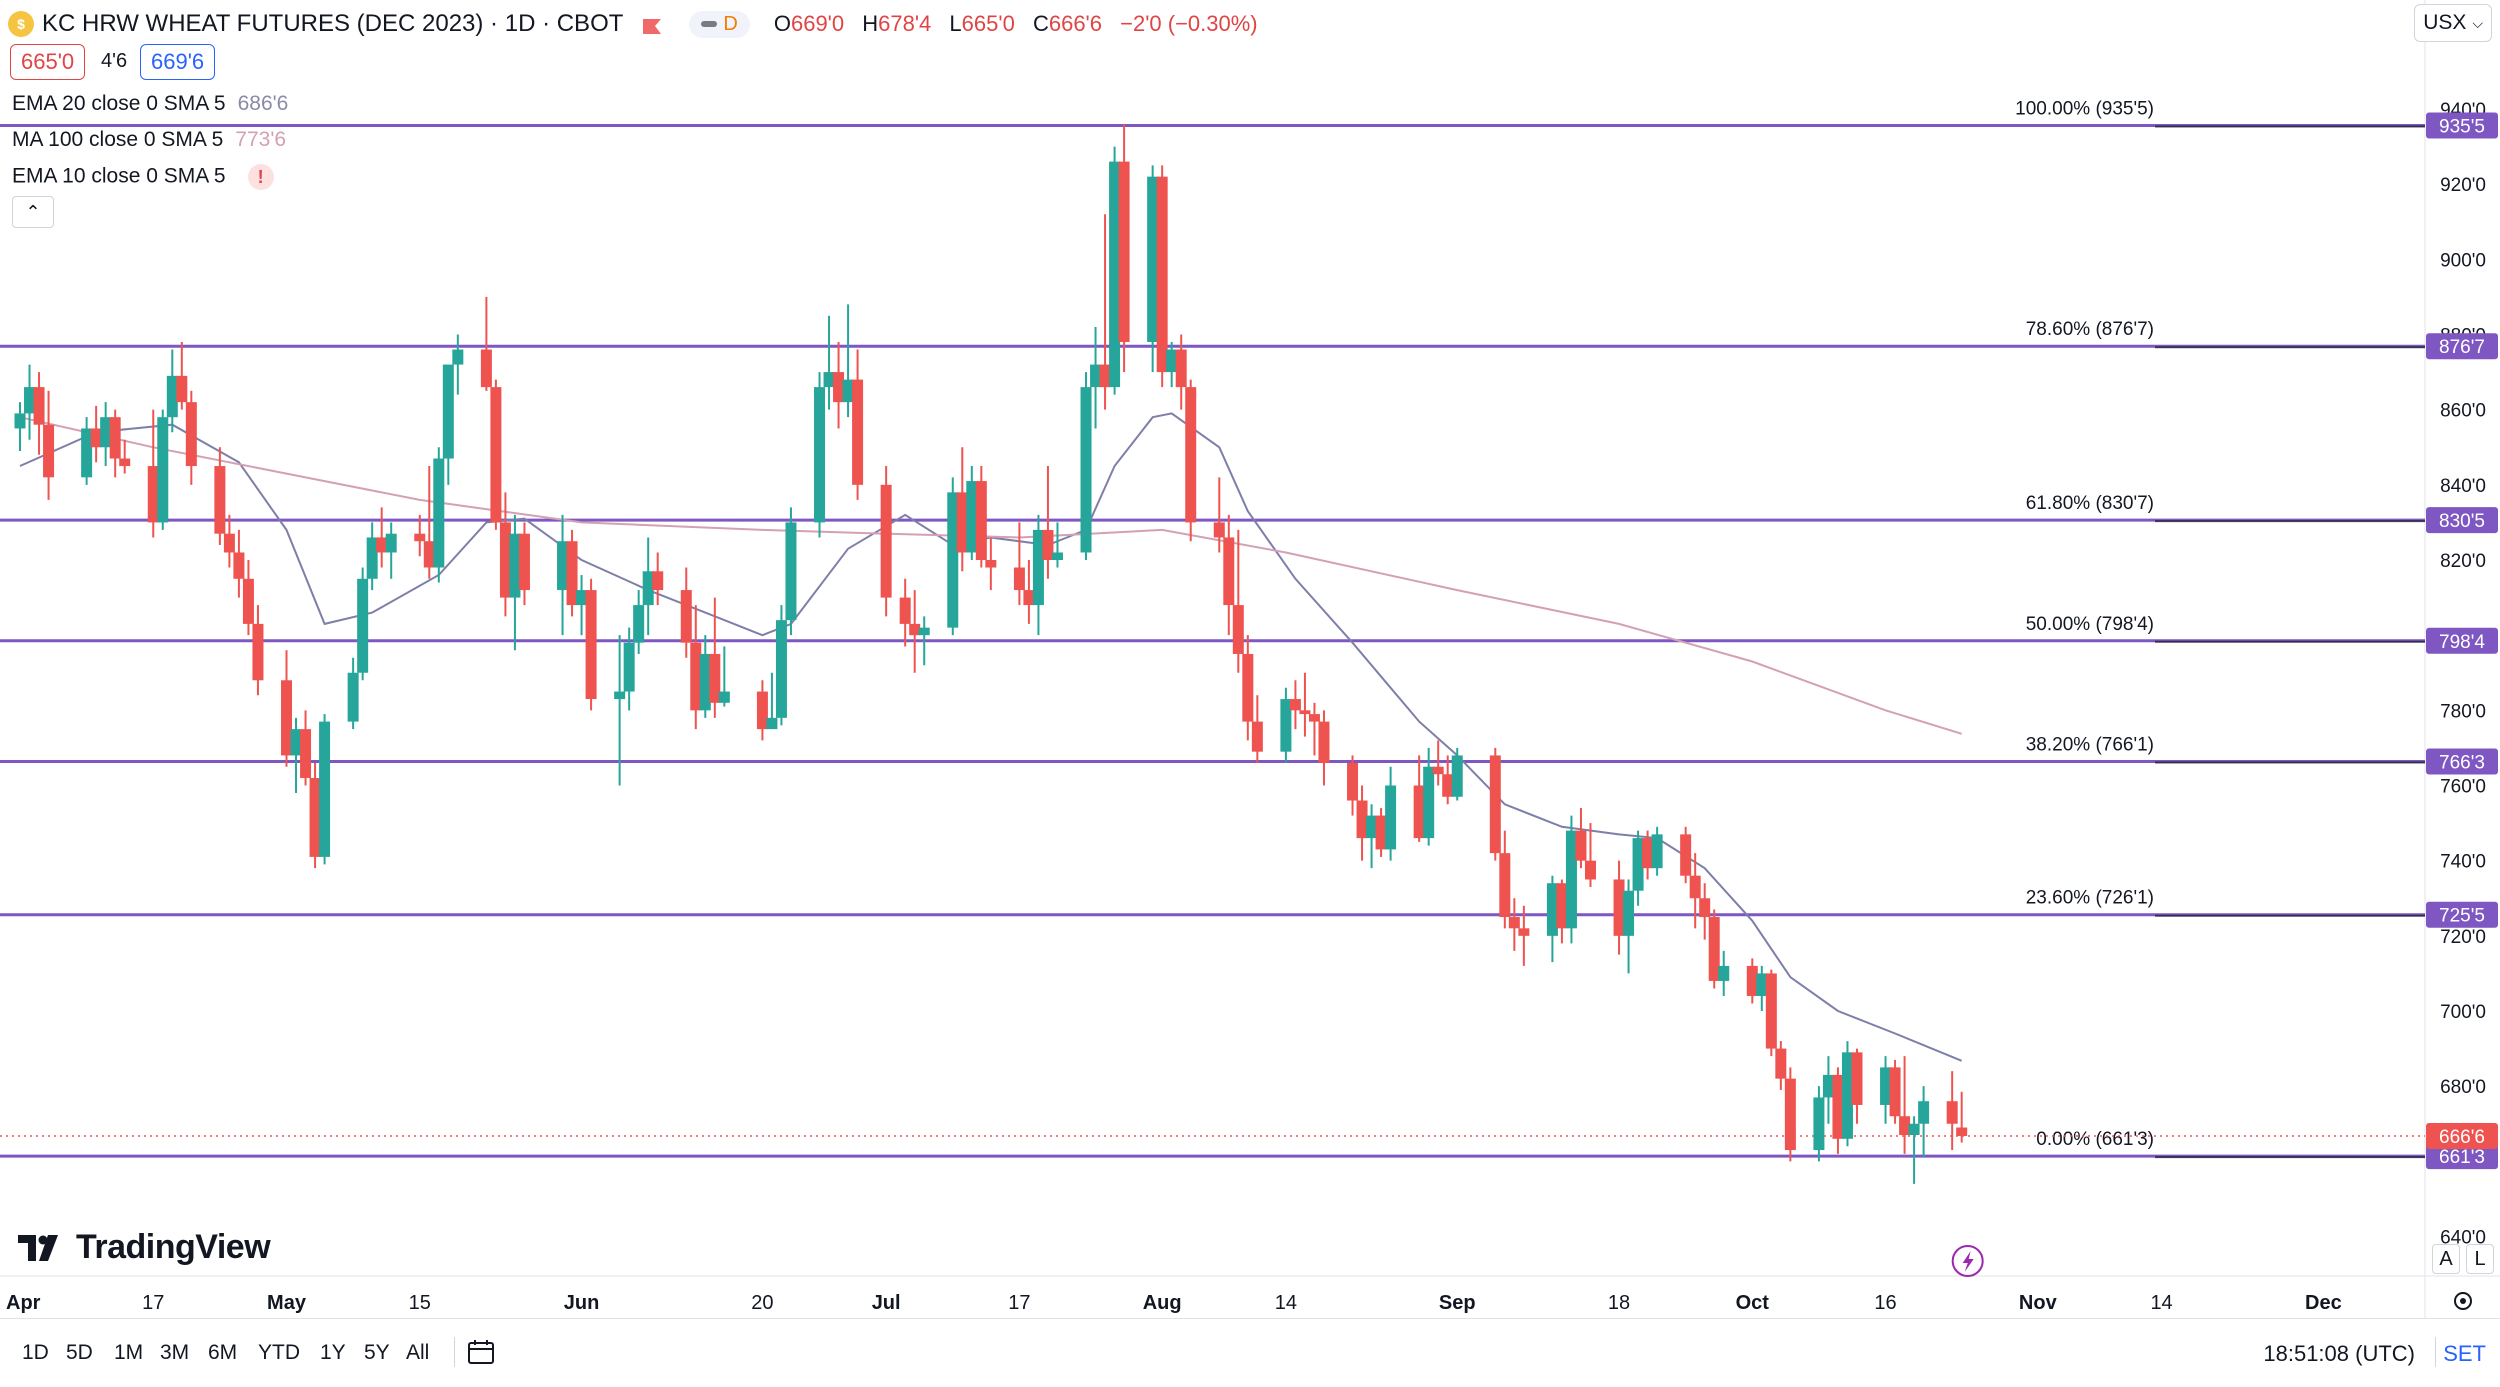 The height and width of the screenshot is (1387, 2500). I want to click on sell-button: 665'0, so click(48, 62).